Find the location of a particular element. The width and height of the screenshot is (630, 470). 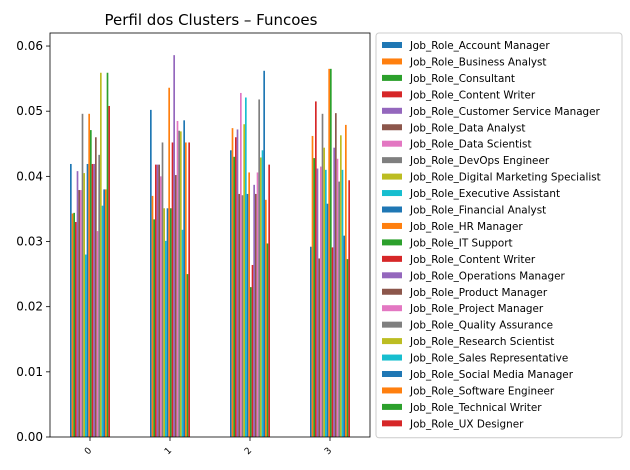

legend-entry: Job_Role_Research Scientist is located at coordinates (481, 342).